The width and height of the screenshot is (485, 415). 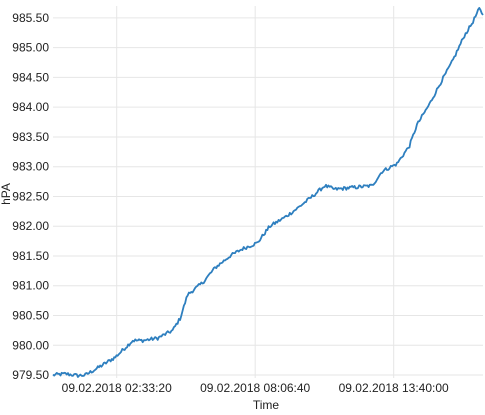 What do you see at coordinates (30, 107) in the screenshot?
I see `y-tick-label: 984.00` at bounding box center [30, 107].